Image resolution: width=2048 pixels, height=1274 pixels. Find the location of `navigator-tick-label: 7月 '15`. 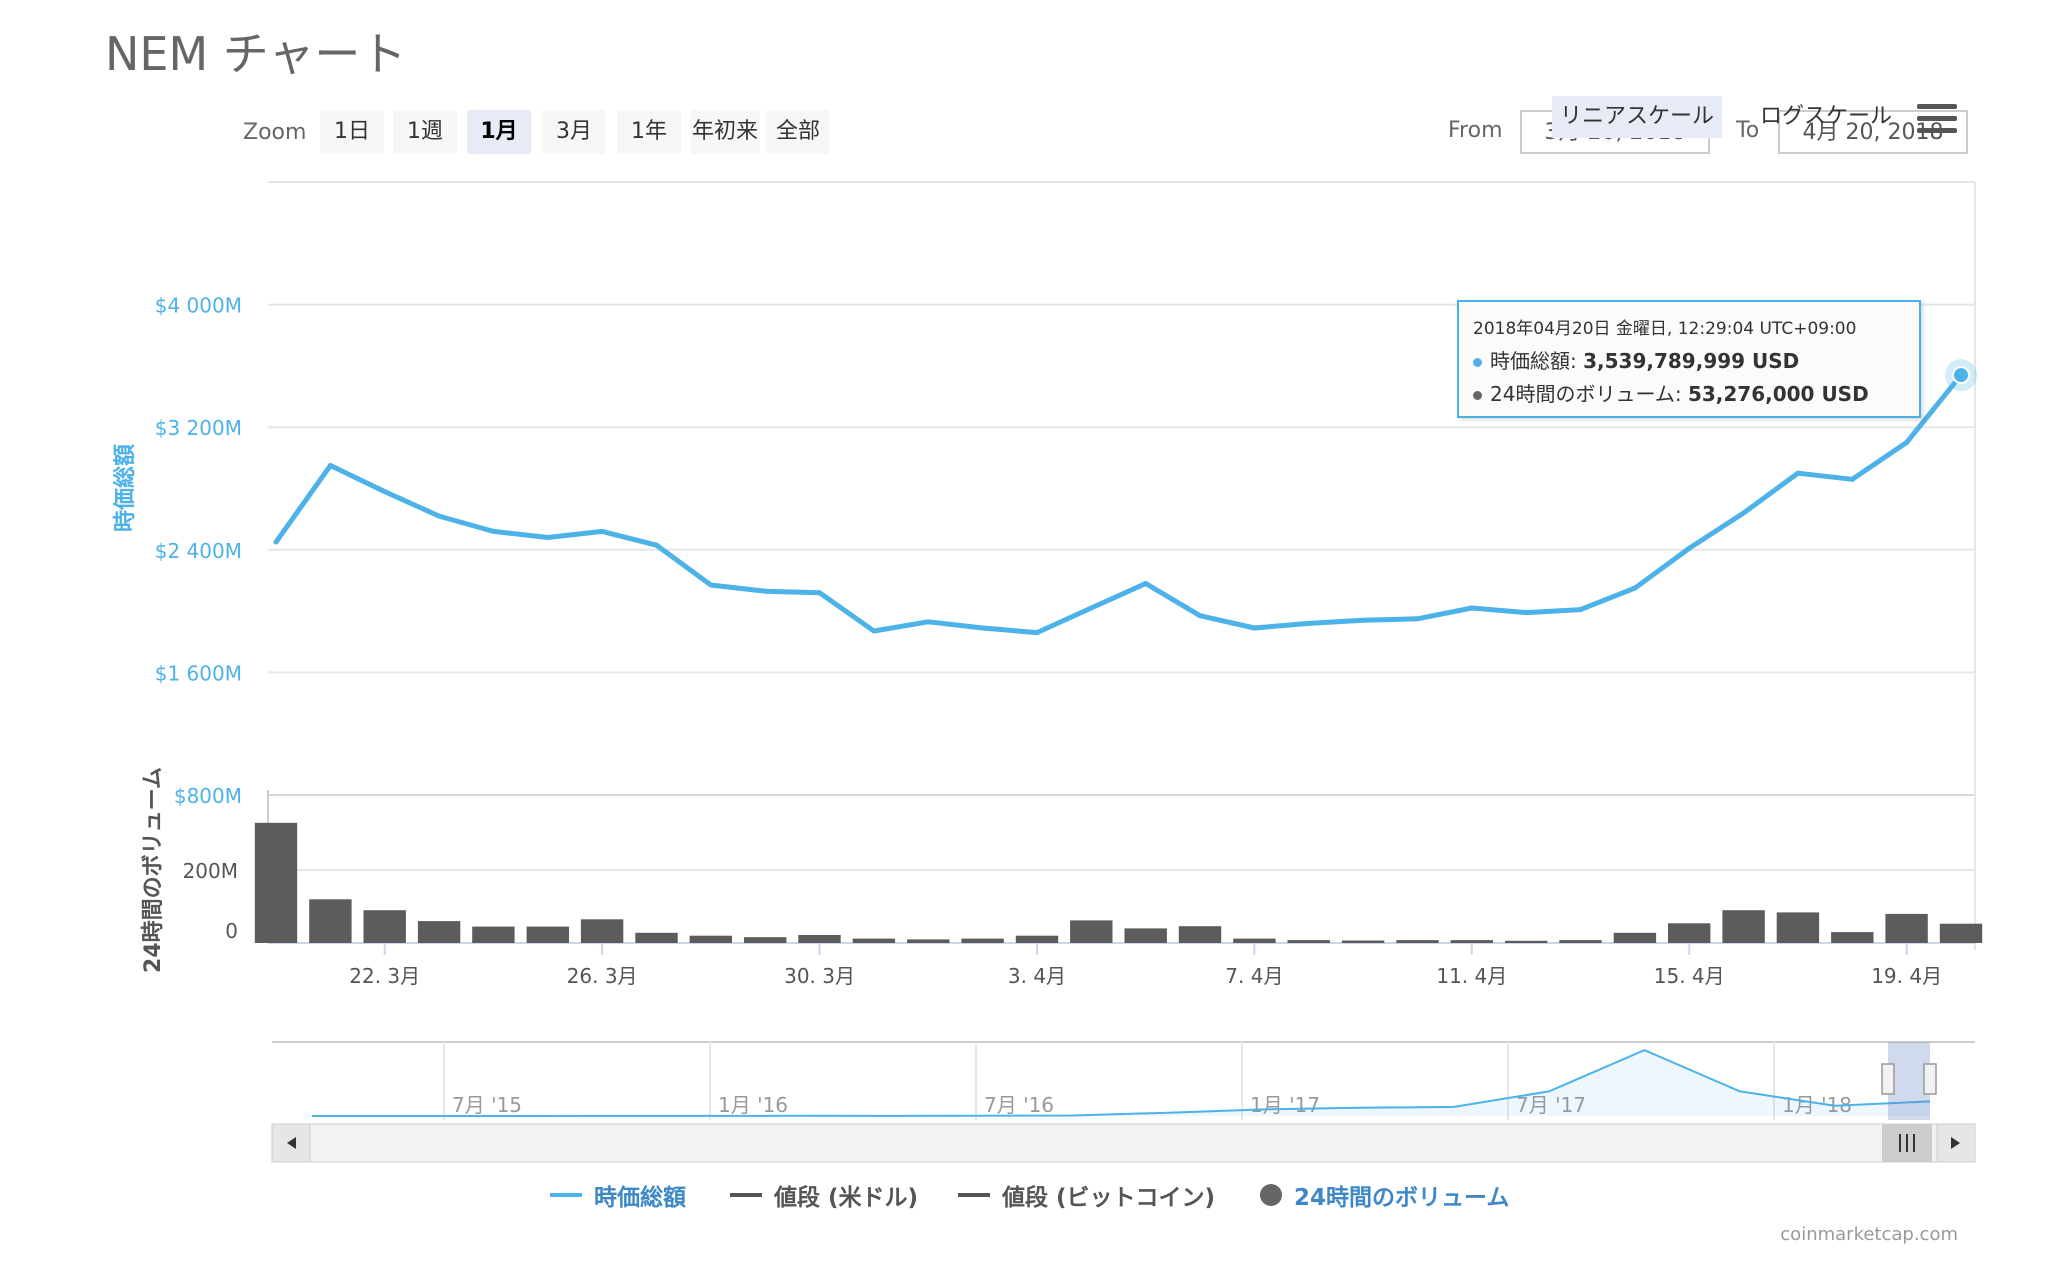

navigator-tick-label: 7月 '15 is located at coordinates (487, 1105).